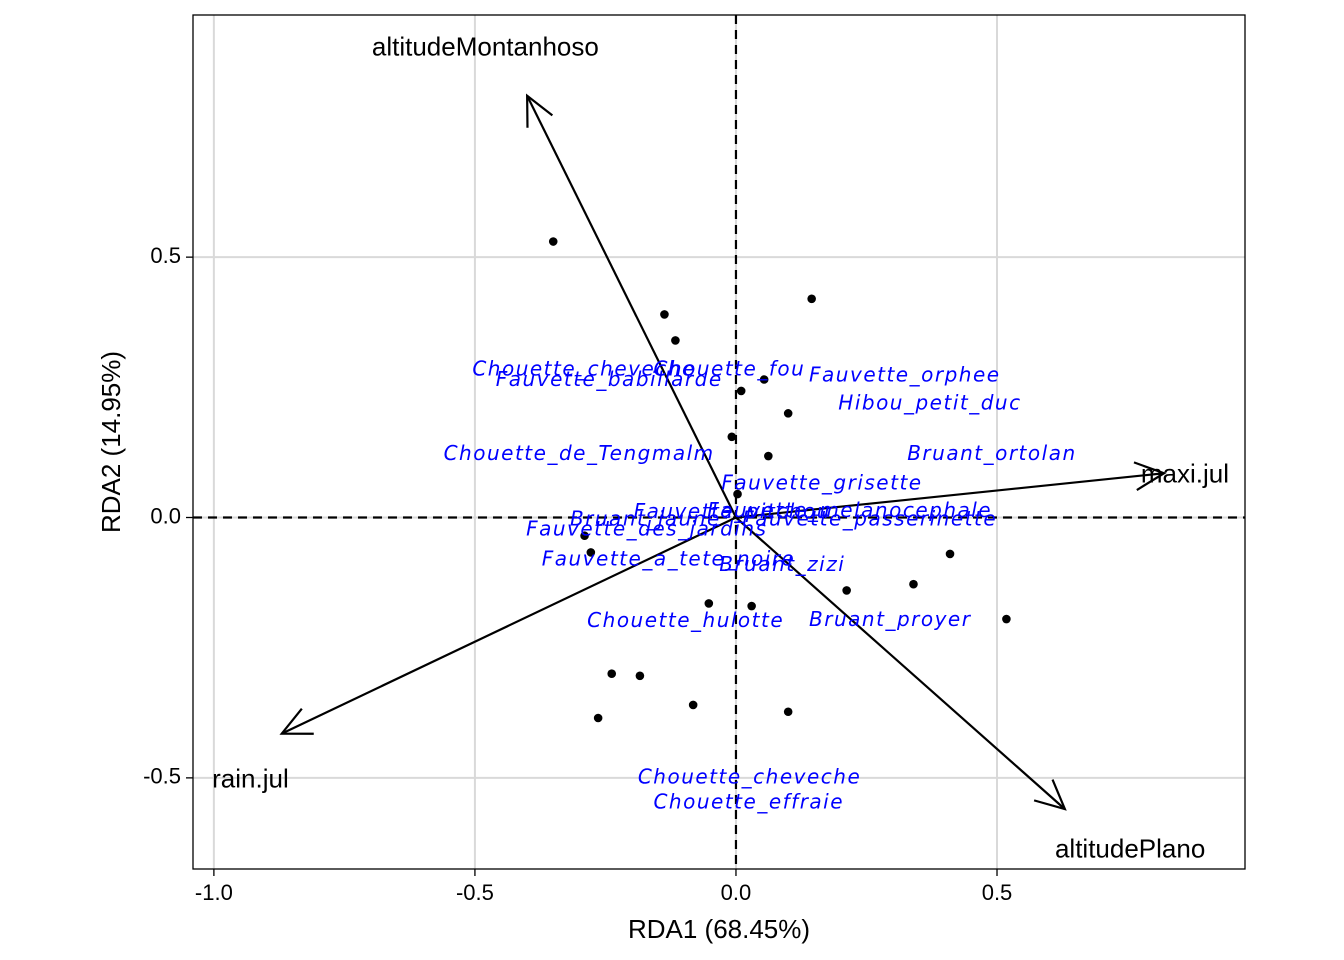 This screenshot has width=1344, height=960. I want to click on species-label: Hibou_petit_duc, so click(929, 402).